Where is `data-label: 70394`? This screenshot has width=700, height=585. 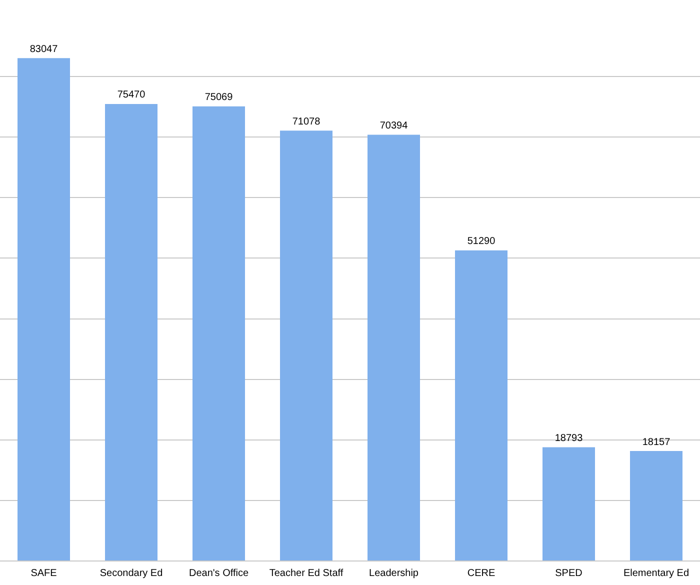 data-label: 70394 is located at coordinates (394, 126).